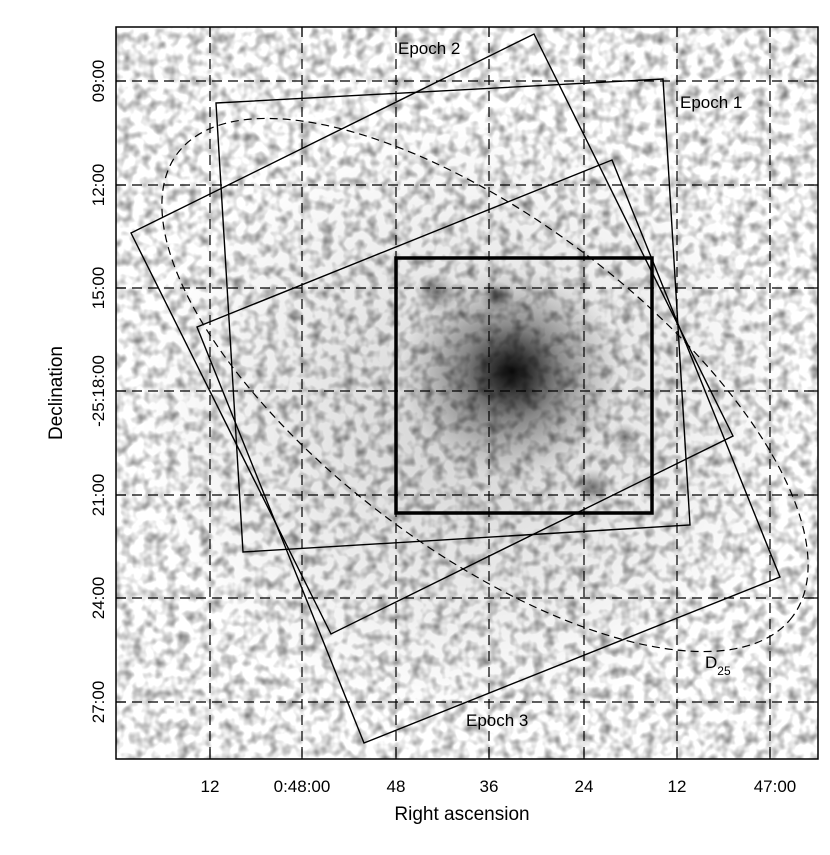 Image resolution: width=830 pixels, height=855 pixels. I want to click on y-tick-label: 12:00, so click(98, 185).